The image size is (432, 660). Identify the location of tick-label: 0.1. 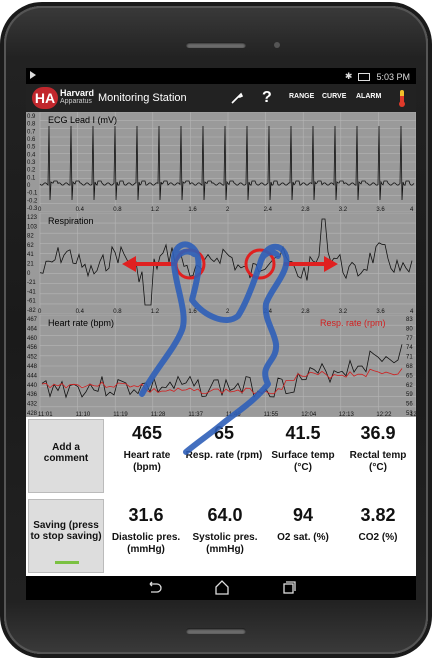
(31, 178).